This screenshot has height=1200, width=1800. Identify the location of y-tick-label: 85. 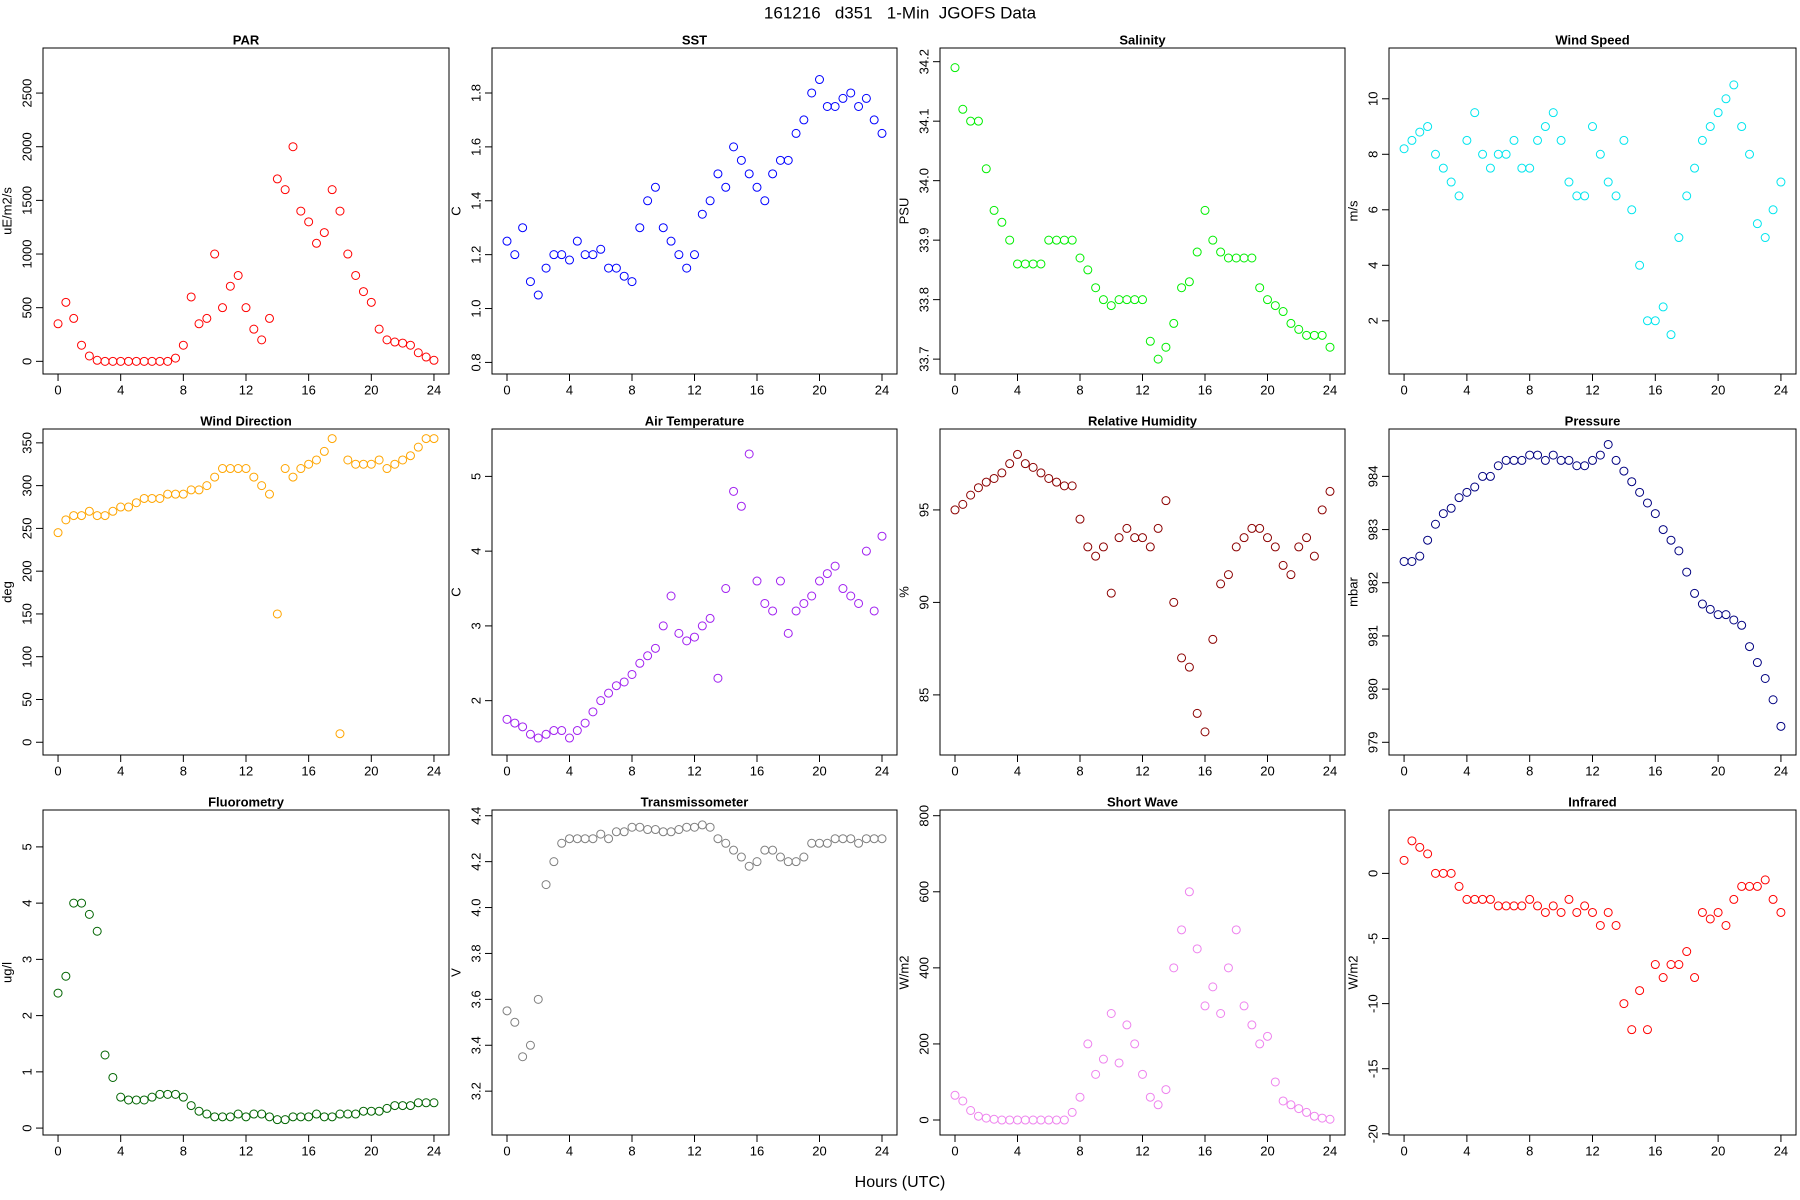
(923, 695).